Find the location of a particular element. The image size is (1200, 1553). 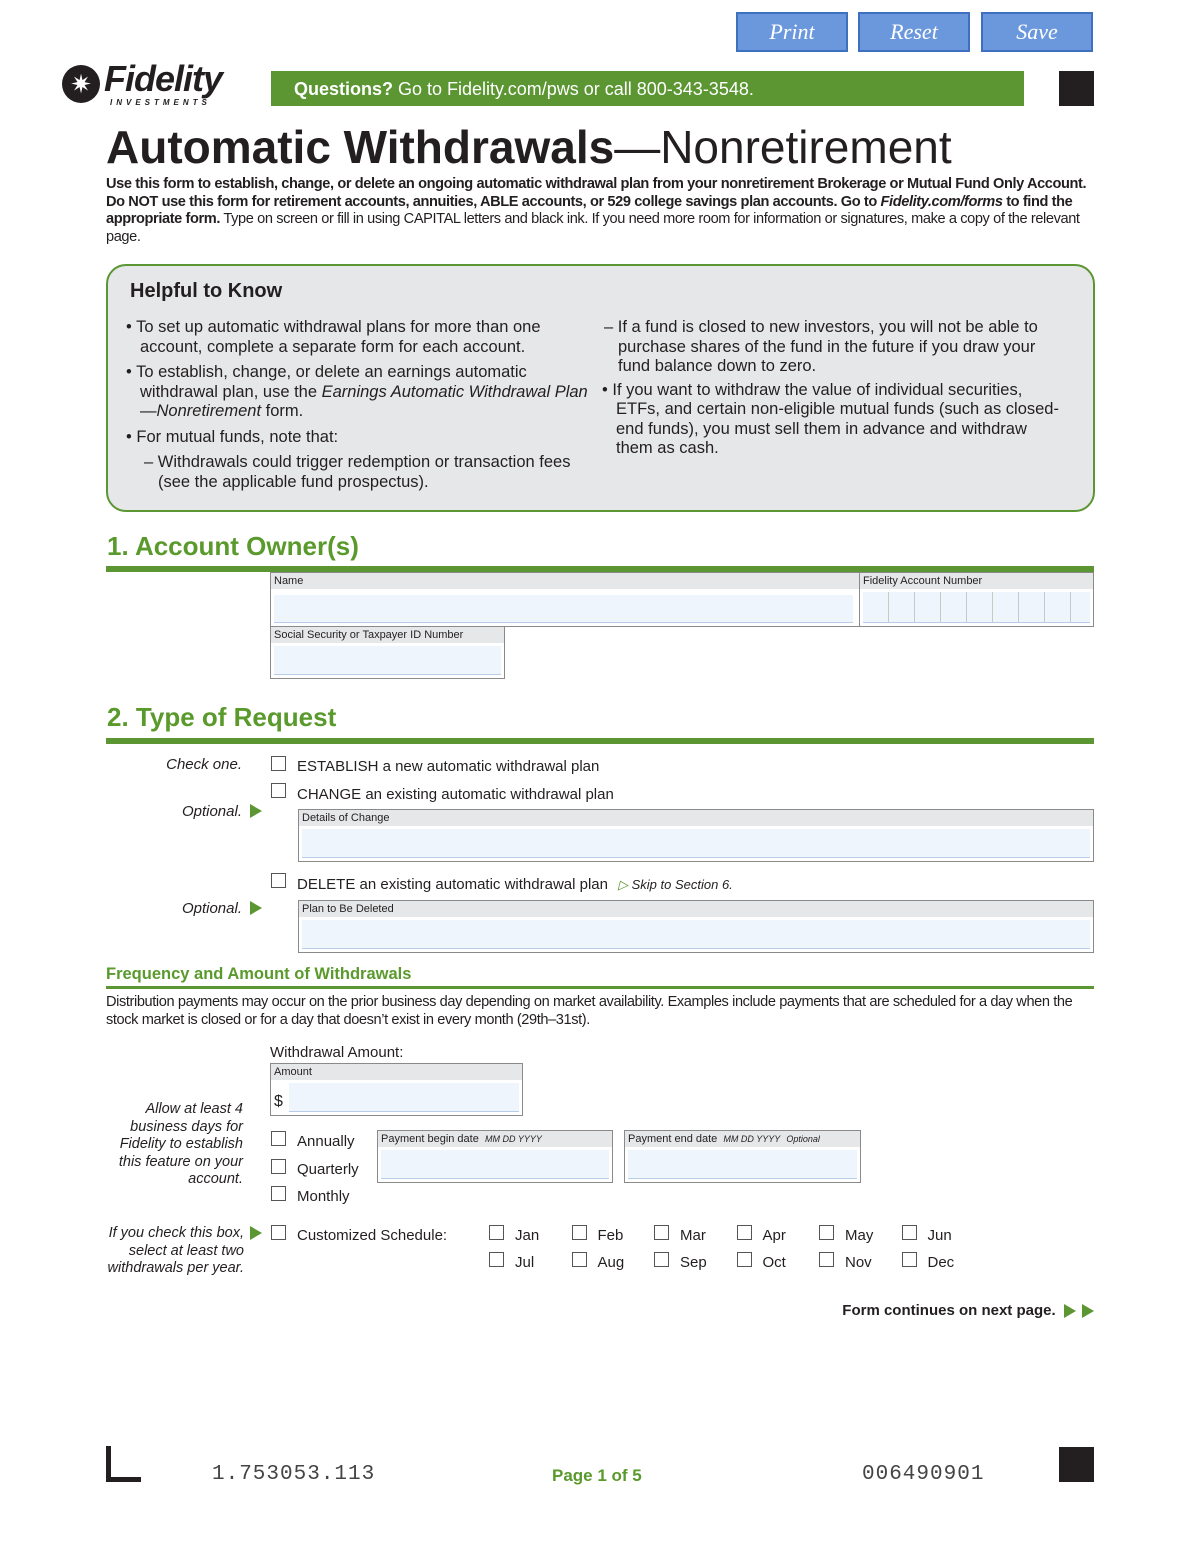

customized-schedule-label: Customized Schedule: is located at coordinates (372, 1235).